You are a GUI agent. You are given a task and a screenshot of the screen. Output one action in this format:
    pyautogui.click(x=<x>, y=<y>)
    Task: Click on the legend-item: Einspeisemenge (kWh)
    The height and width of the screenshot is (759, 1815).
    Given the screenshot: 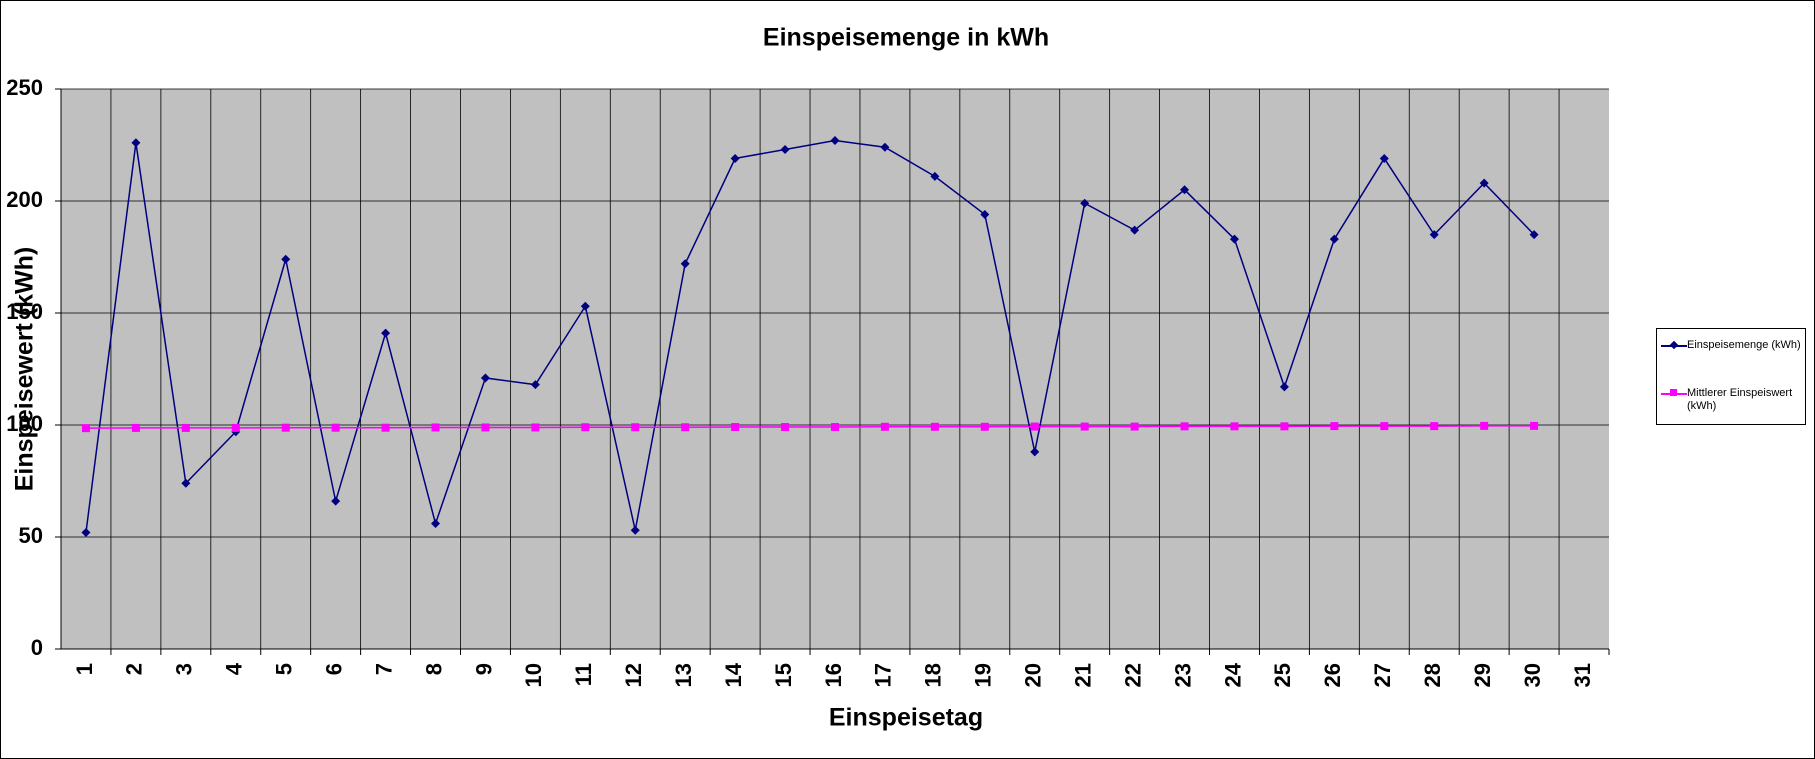 What is the action you would take?
    pyautogui.click(x=1733, y=346)
    